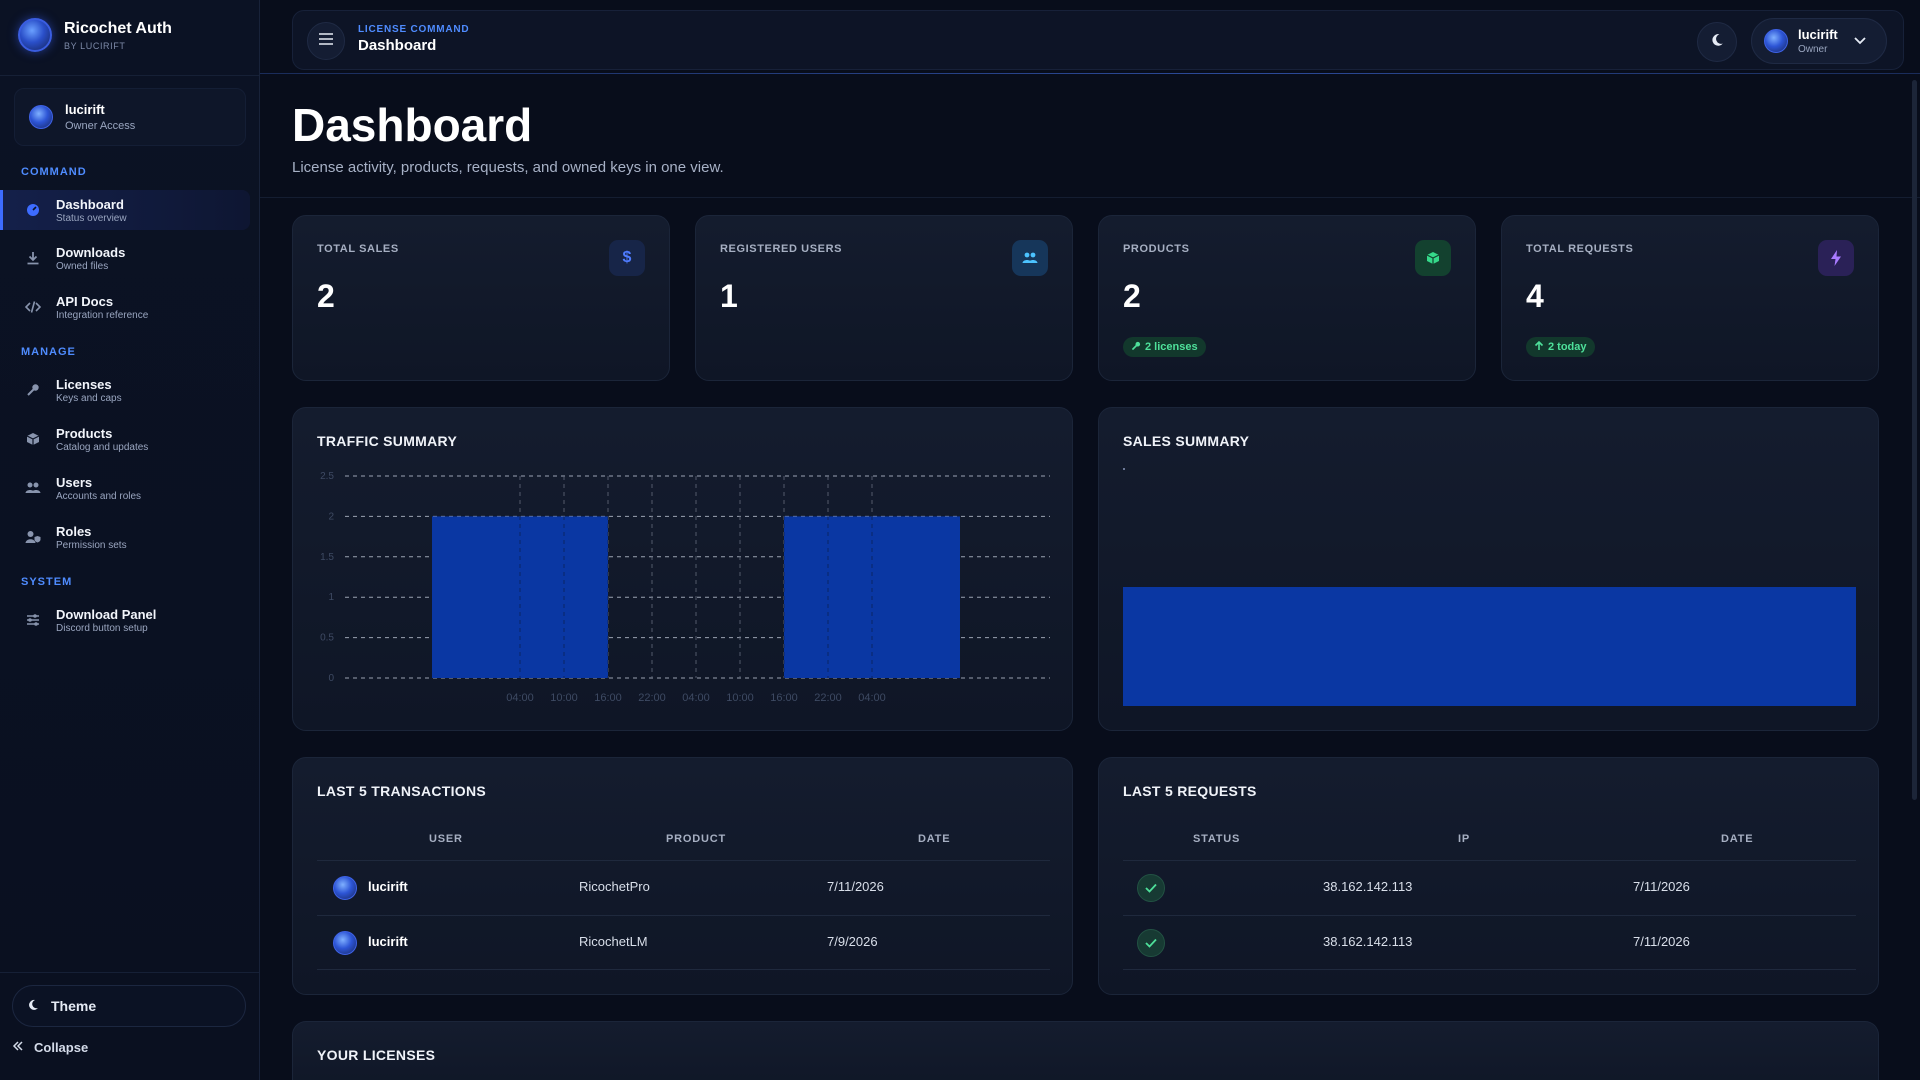  I want to click on user-shield-icon, so click(33, 537).